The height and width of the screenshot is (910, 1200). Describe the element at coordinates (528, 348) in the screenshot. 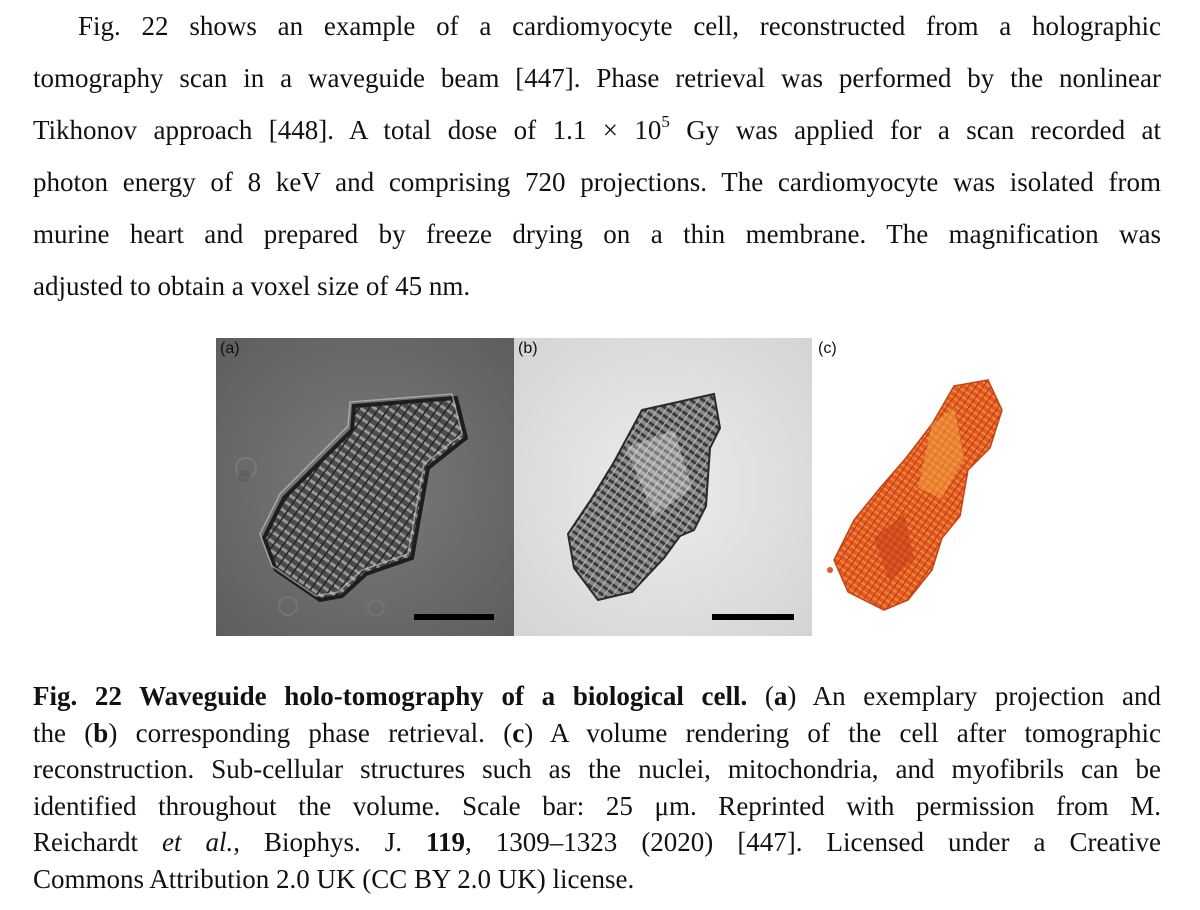

I see `panel-label-b: (b)` at that location.